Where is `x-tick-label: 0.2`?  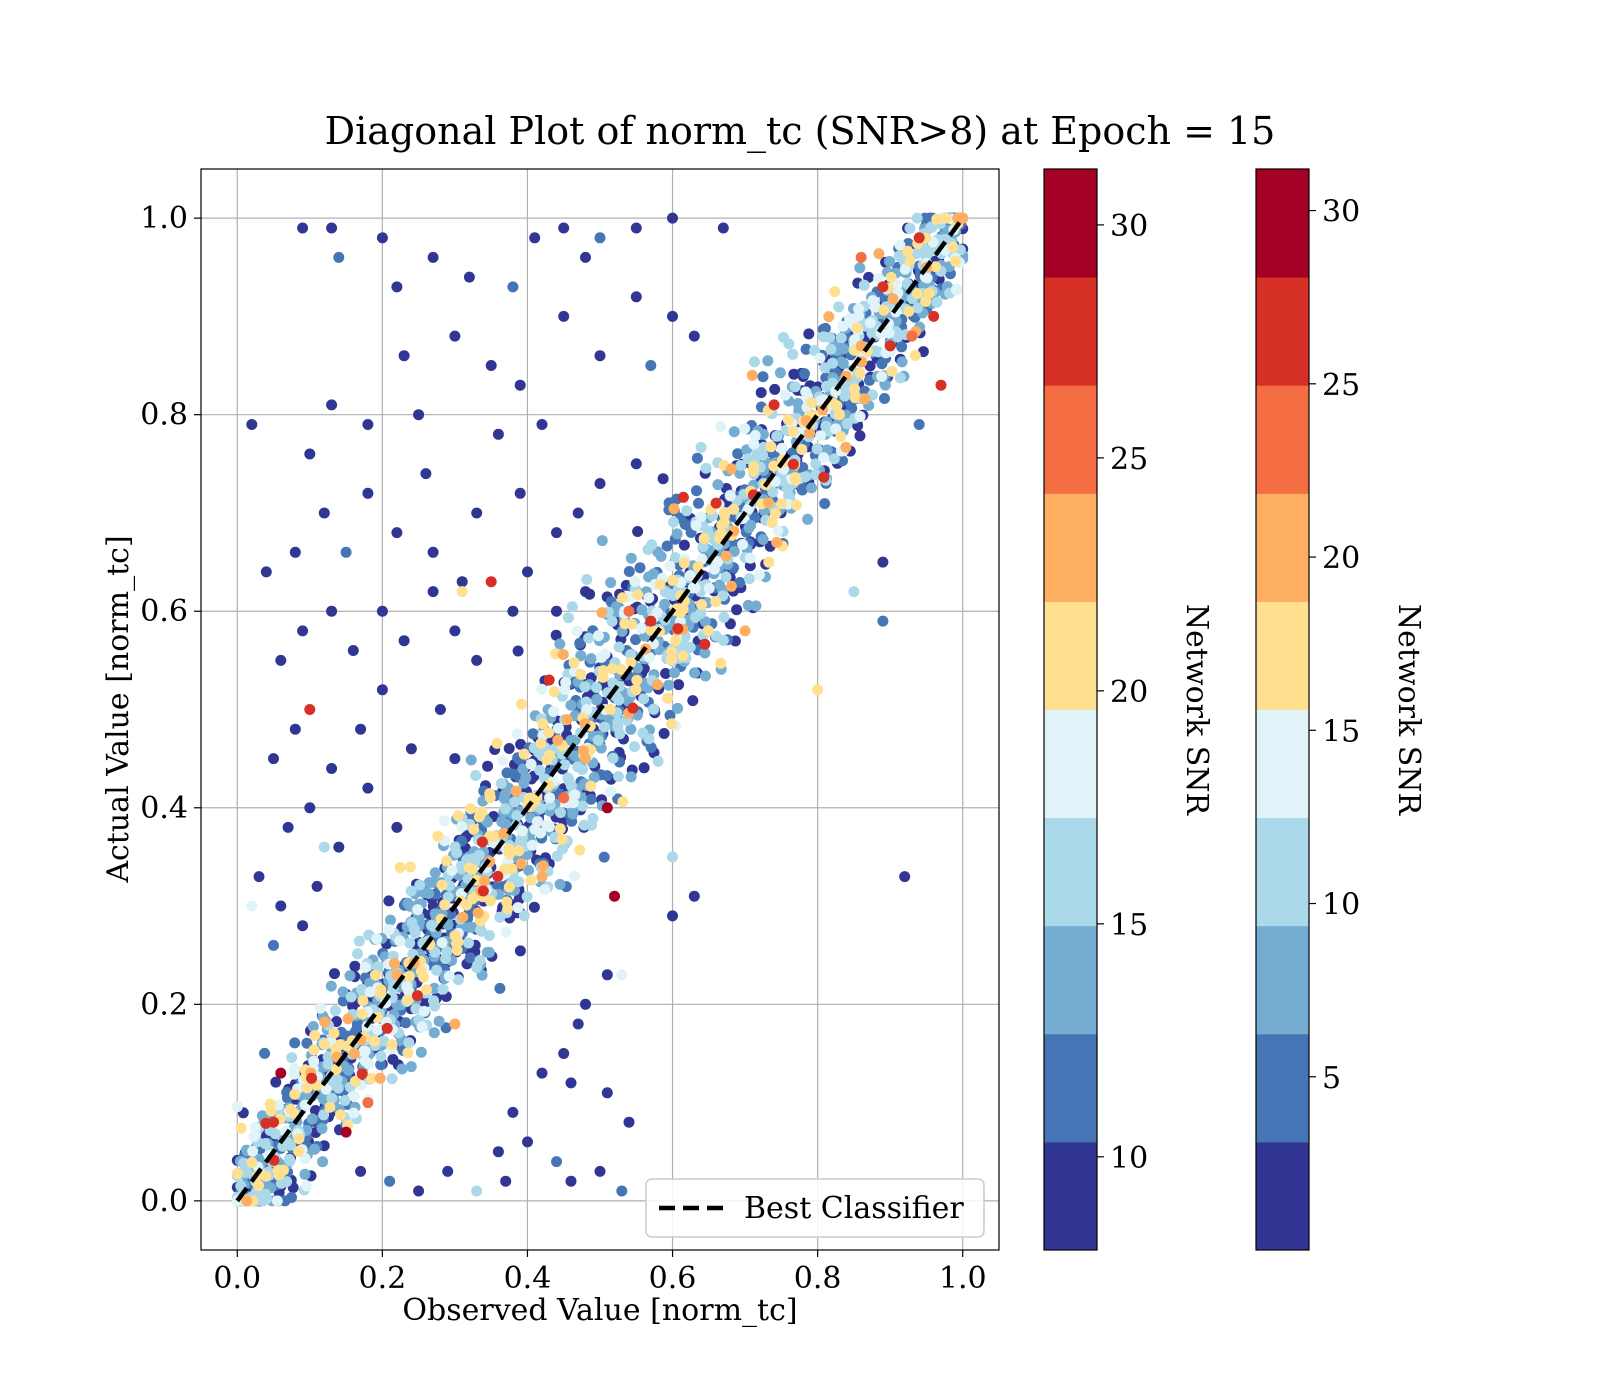
x-tick-label: 0.2 is located at coordinates (383, 1278).